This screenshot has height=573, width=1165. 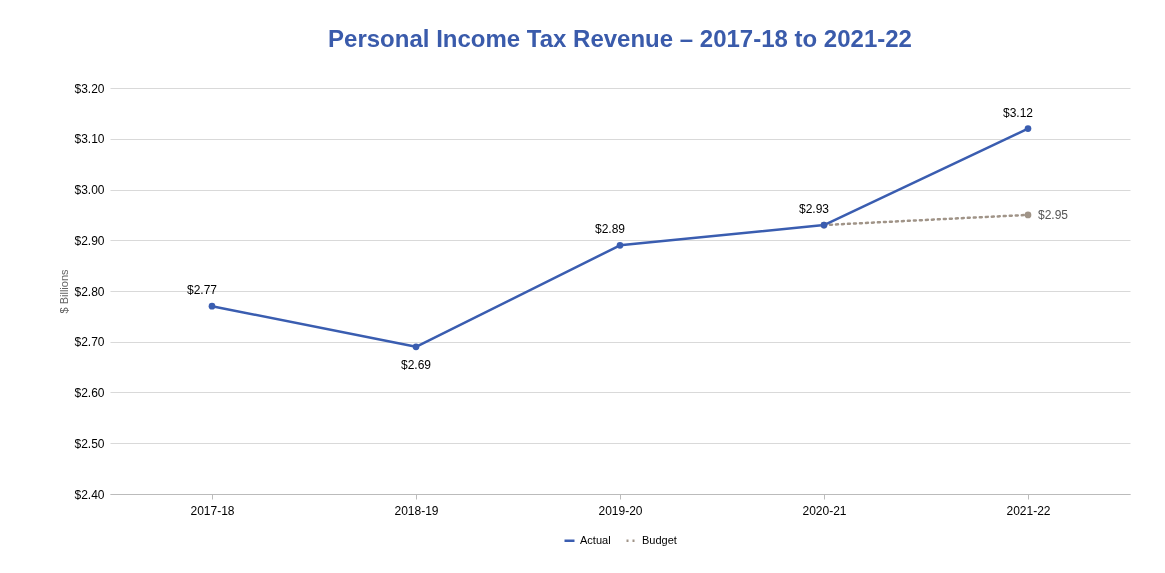 I want to click on x-tick-label: 2020-21, so click(x=824, y=510).